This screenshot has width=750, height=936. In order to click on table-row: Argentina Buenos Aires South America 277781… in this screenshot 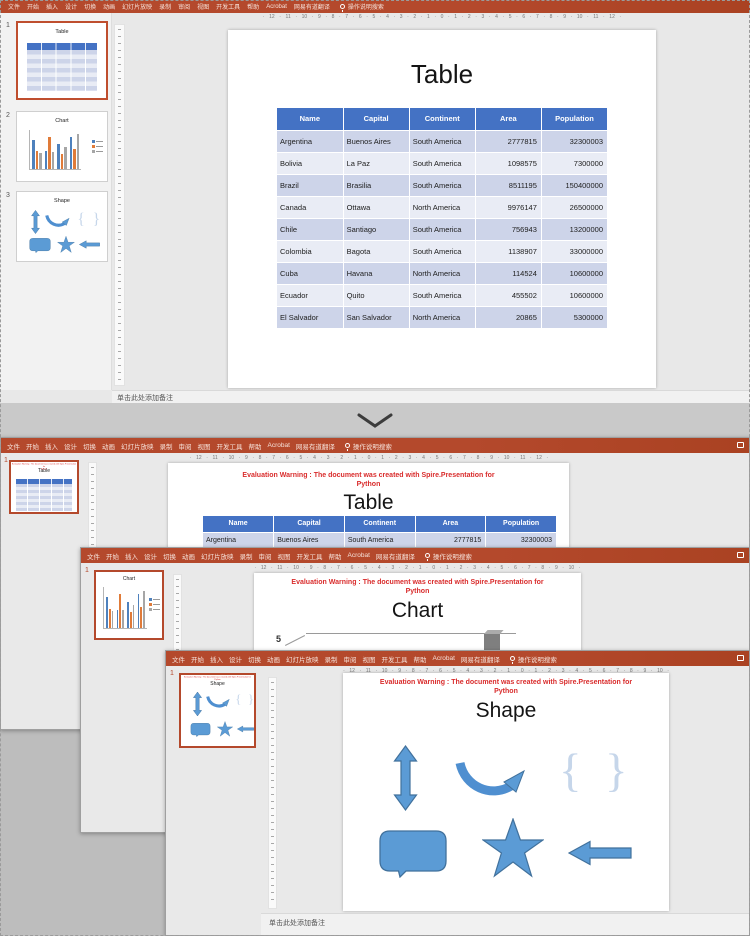, I will do `click(443, 140)`.